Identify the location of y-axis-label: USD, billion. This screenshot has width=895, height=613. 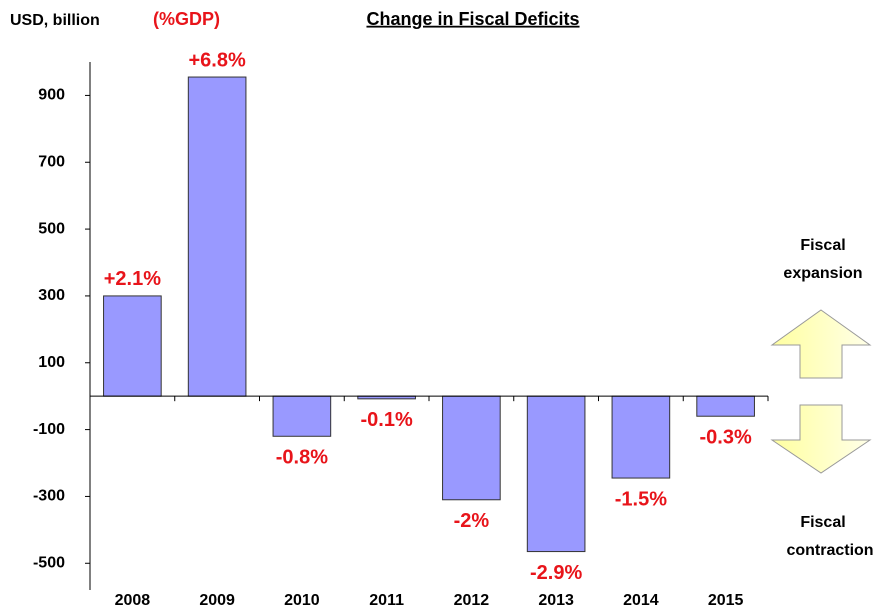
(55, 20).